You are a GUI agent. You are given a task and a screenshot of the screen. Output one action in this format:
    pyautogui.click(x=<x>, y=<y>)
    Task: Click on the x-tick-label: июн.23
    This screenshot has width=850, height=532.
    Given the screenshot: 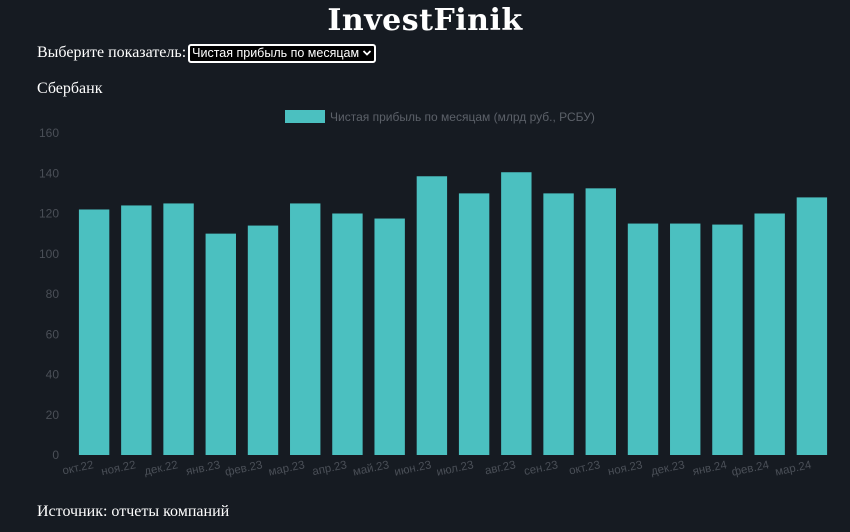 What is the action you would take?
    pyautogui.click(x=412, y=469)
    